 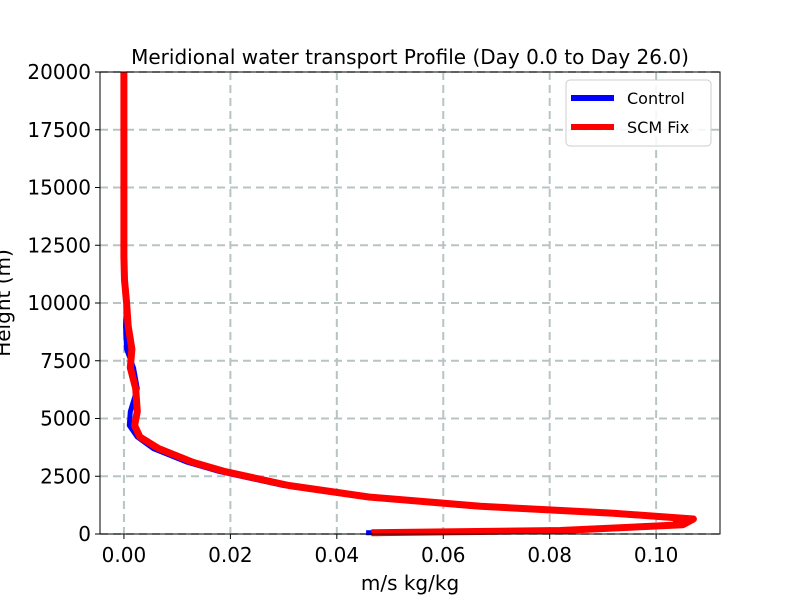 What do you see at coordinates (7, 303) in the screenshot?
I see `y-axis-label: Height (m)` at bounding box center [7, 303].